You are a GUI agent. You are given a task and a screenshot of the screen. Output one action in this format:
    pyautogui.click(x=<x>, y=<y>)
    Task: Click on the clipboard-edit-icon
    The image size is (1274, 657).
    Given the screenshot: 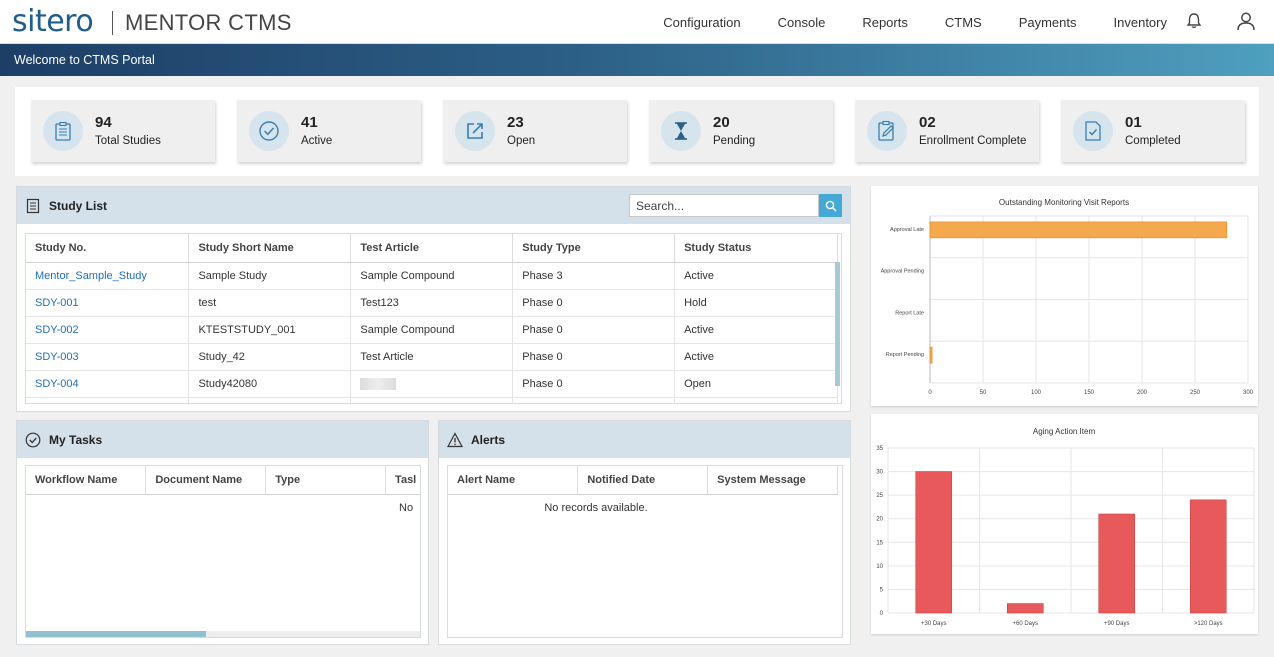 What is the action you would take?
    pyautogui.click(x=887, y=131)
    